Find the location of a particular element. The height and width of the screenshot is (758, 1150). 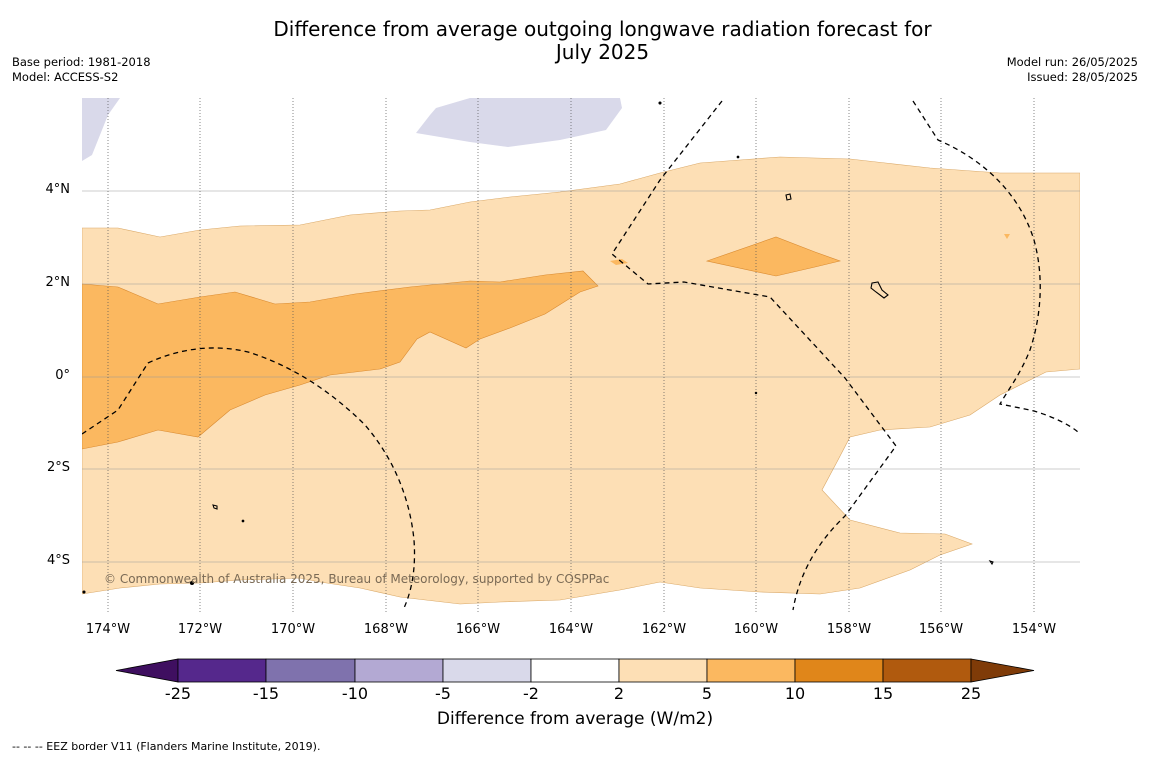

latitude-label: 2°S is located at coordinates (58, 467).